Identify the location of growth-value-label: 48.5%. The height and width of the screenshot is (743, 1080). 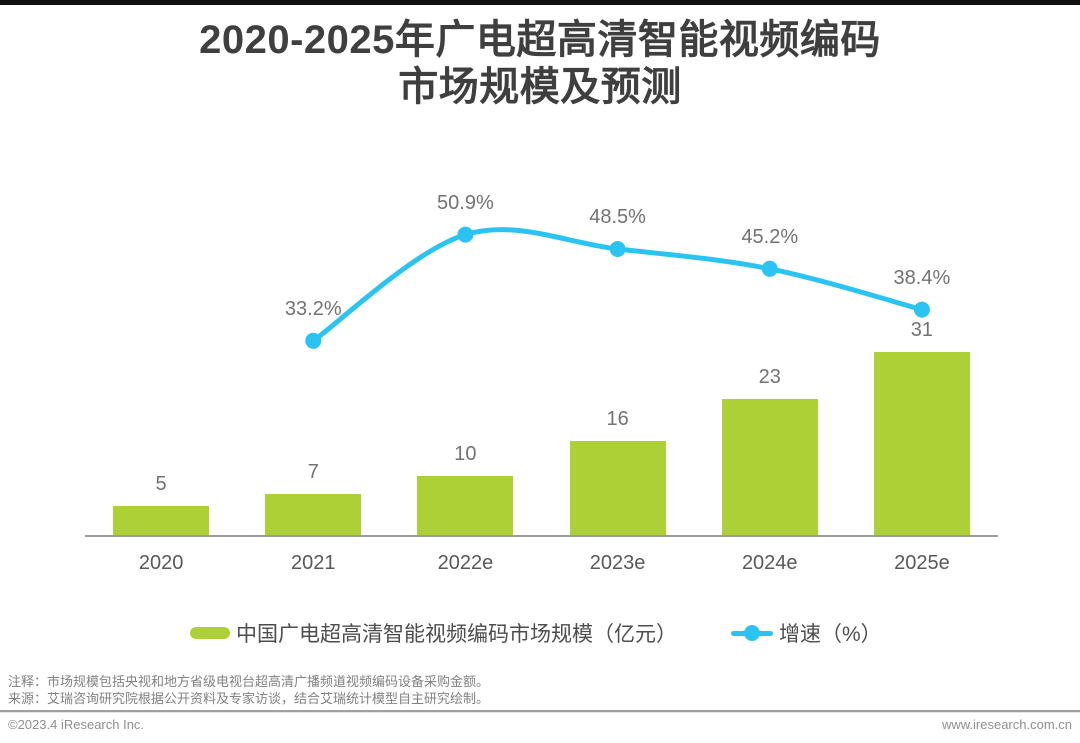
(617, 217).